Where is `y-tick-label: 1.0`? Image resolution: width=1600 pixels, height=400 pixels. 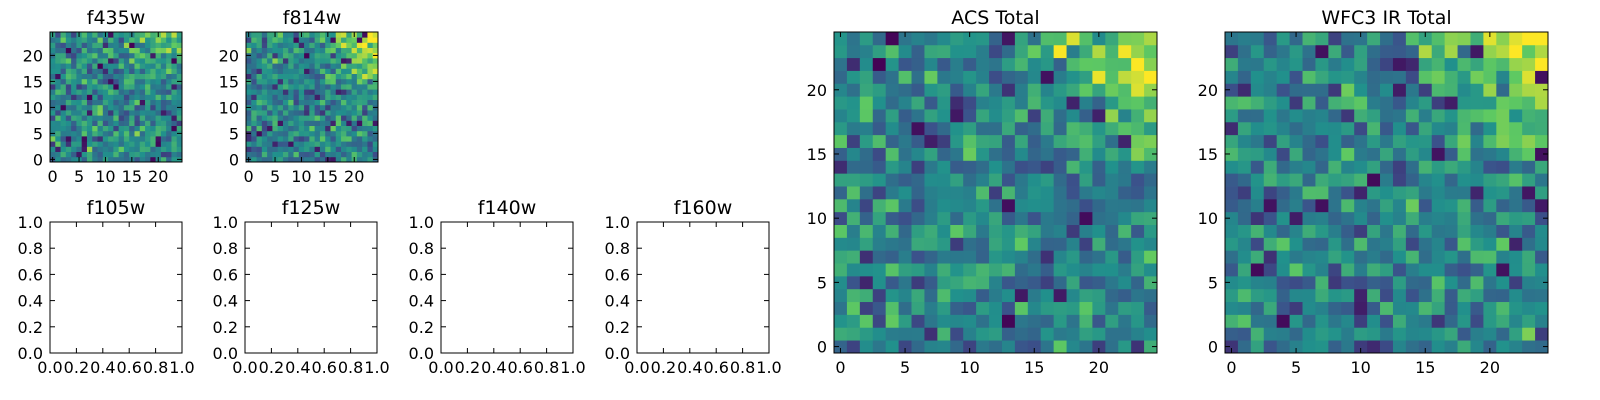 y-tick-label: 1.0 is located at coordinates (617, 222).